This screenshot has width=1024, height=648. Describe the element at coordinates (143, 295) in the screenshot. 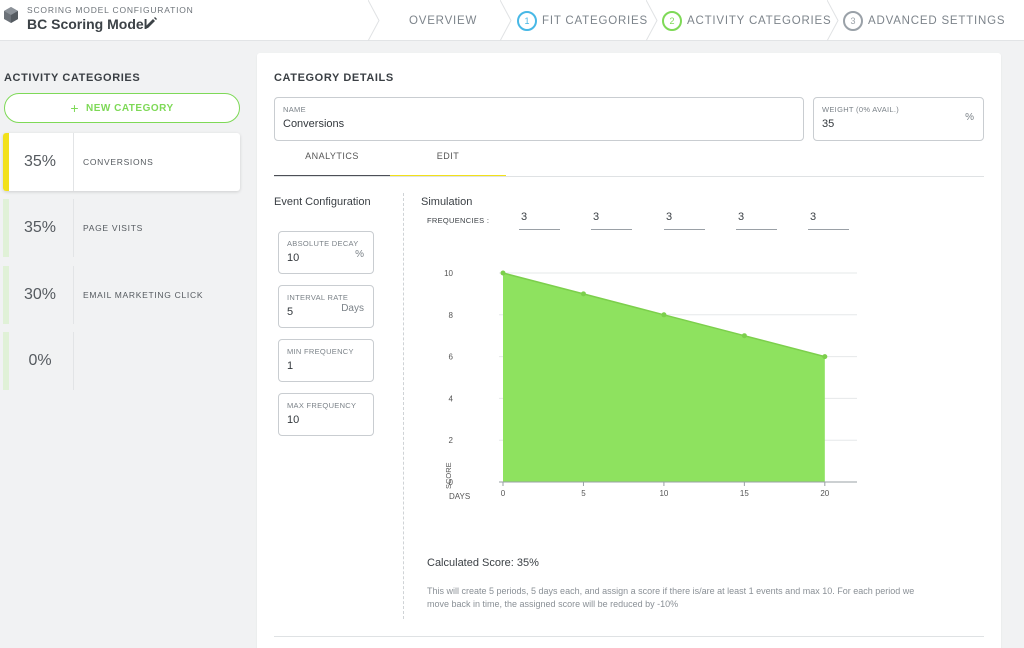

I see `category-name: EMAIL MARKETING CLICK` at that location.